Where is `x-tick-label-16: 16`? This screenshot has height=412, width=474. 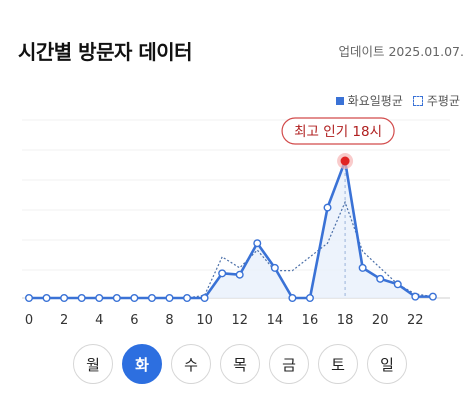 x-tick-label-16: 16 is located at coordinates (310, 320).